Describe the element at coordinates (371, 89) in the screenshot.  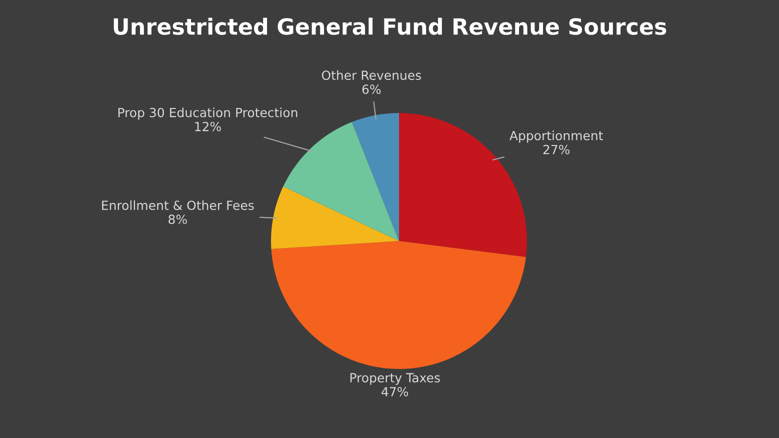
I see `data-label: 6%` at that location.